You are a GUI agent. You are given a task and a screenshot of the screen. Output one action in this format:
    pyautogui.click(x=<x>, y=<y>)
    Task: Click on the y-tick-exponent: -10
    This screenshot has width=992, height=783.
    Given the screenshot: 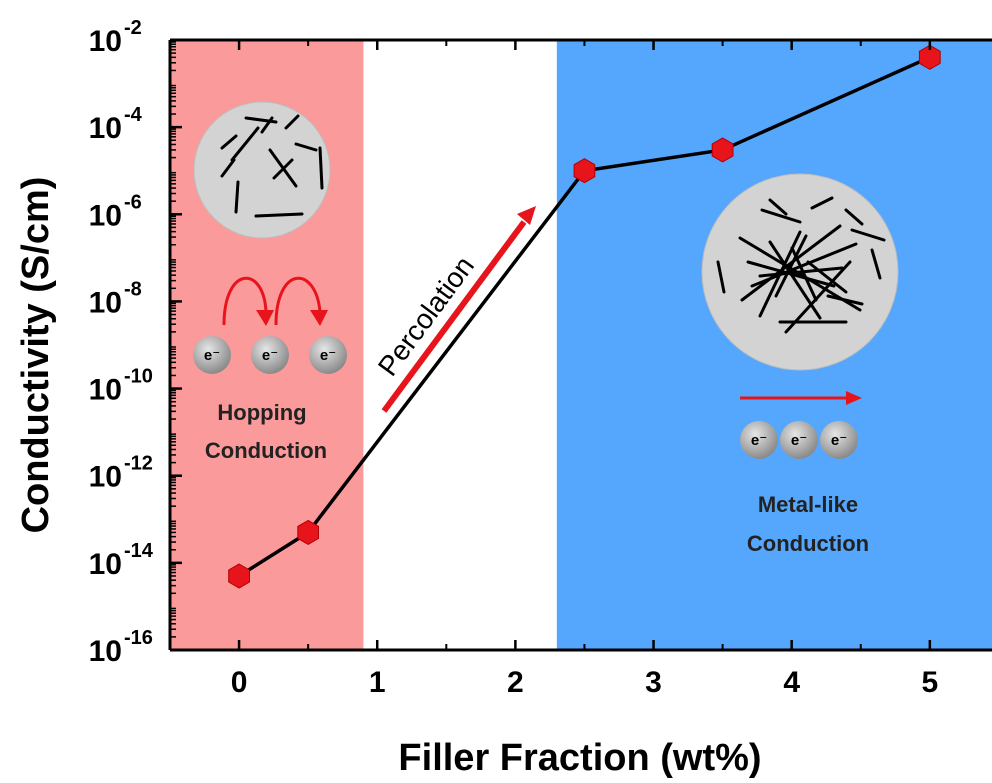 What is the action you would take?
    pyautogui.click(x=138, y=377)
    